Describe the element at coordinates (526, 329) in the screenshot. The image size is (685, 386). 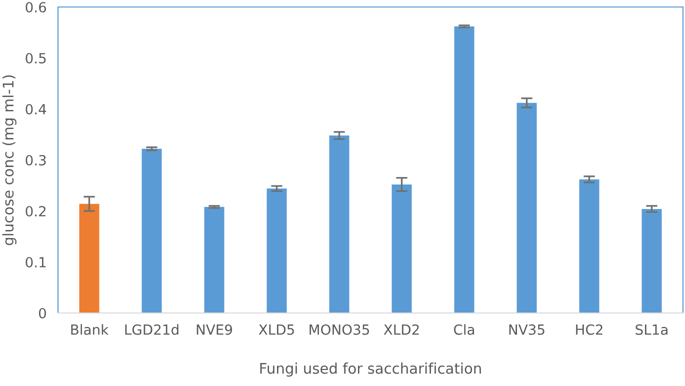
I see `x-tick-label: NV35` at that location.